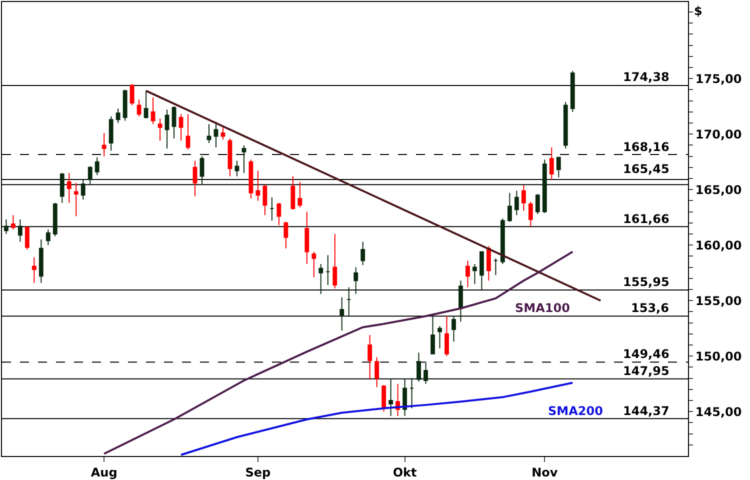 The image size is (750, 480). Describe the element at coordinates (258, 472) in the screenshot. I see `x-tick-label: Sep` at that location.